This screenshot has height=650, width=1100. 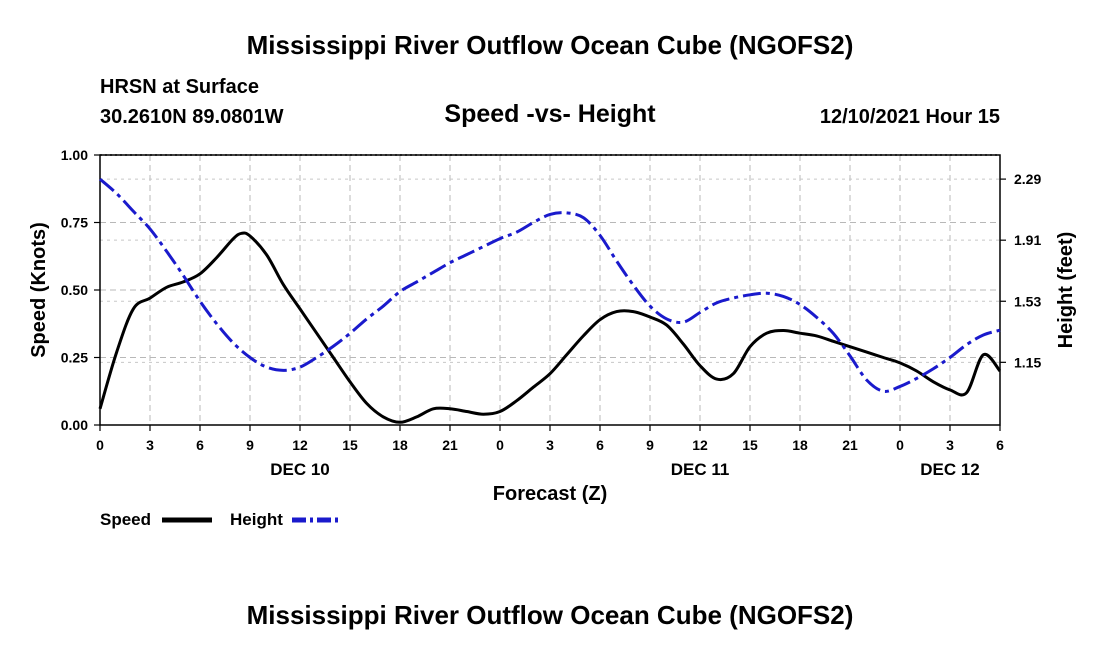 What do you see at coordinates (550, 494) in the screenshot?
I see `x-axis-label: Forecast (Z)` at bounding box center [550, 494].